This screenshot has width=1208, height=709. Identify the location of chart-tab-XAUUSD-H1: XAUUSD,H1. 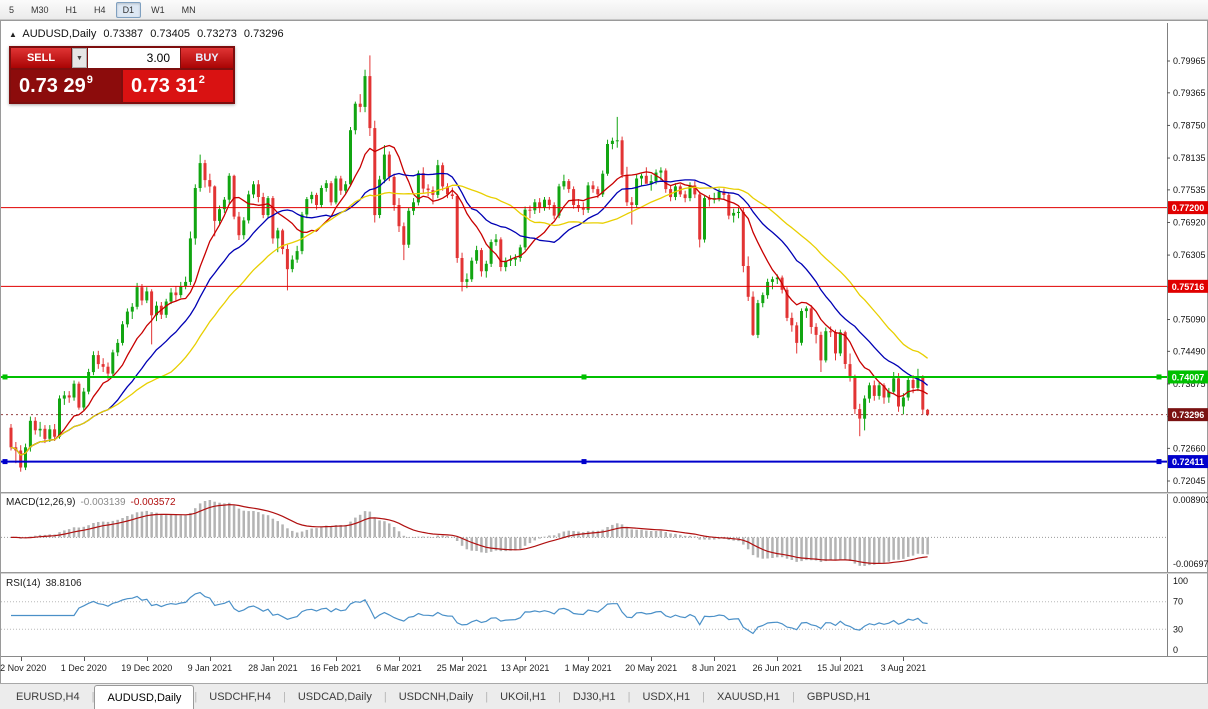
(748, 696).